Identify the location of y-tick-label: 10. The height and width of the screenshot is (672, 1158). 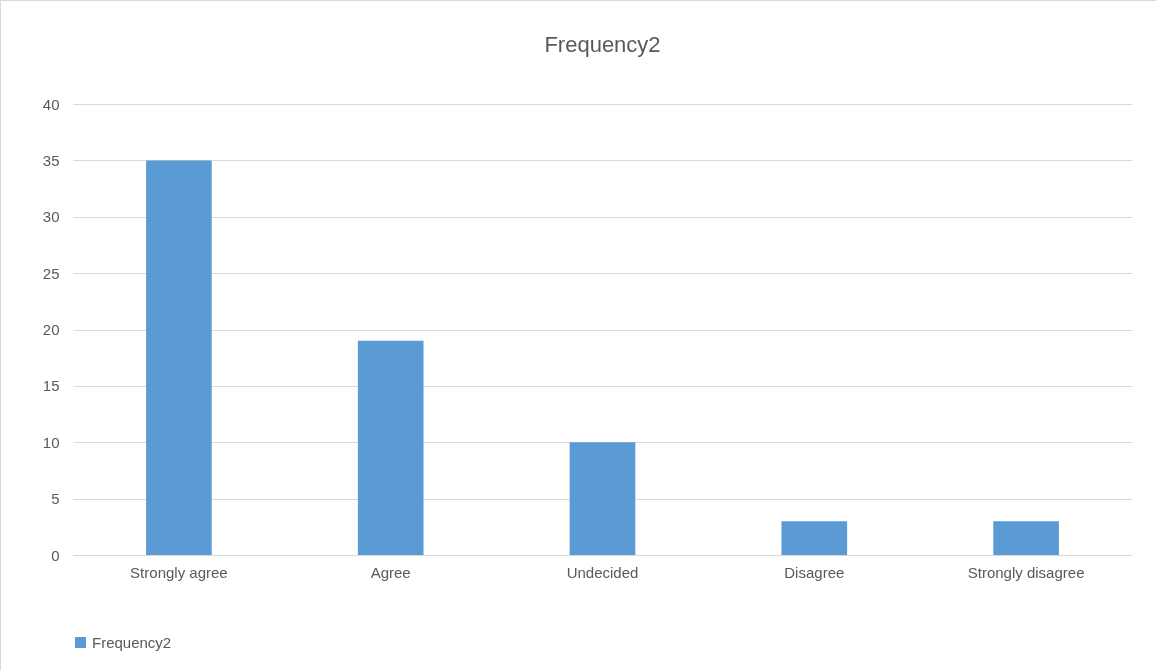
(51, 442).